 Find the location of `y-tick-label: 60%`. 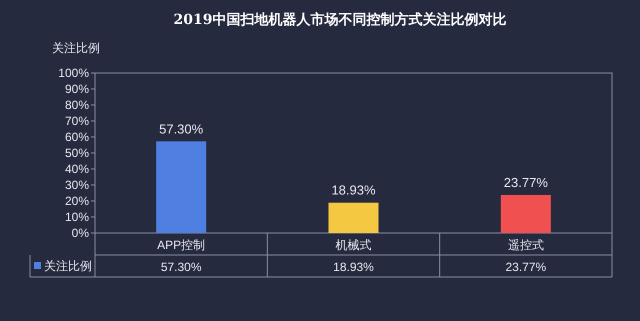

y-tick-label: 60% is located at coordinates (77, 137).